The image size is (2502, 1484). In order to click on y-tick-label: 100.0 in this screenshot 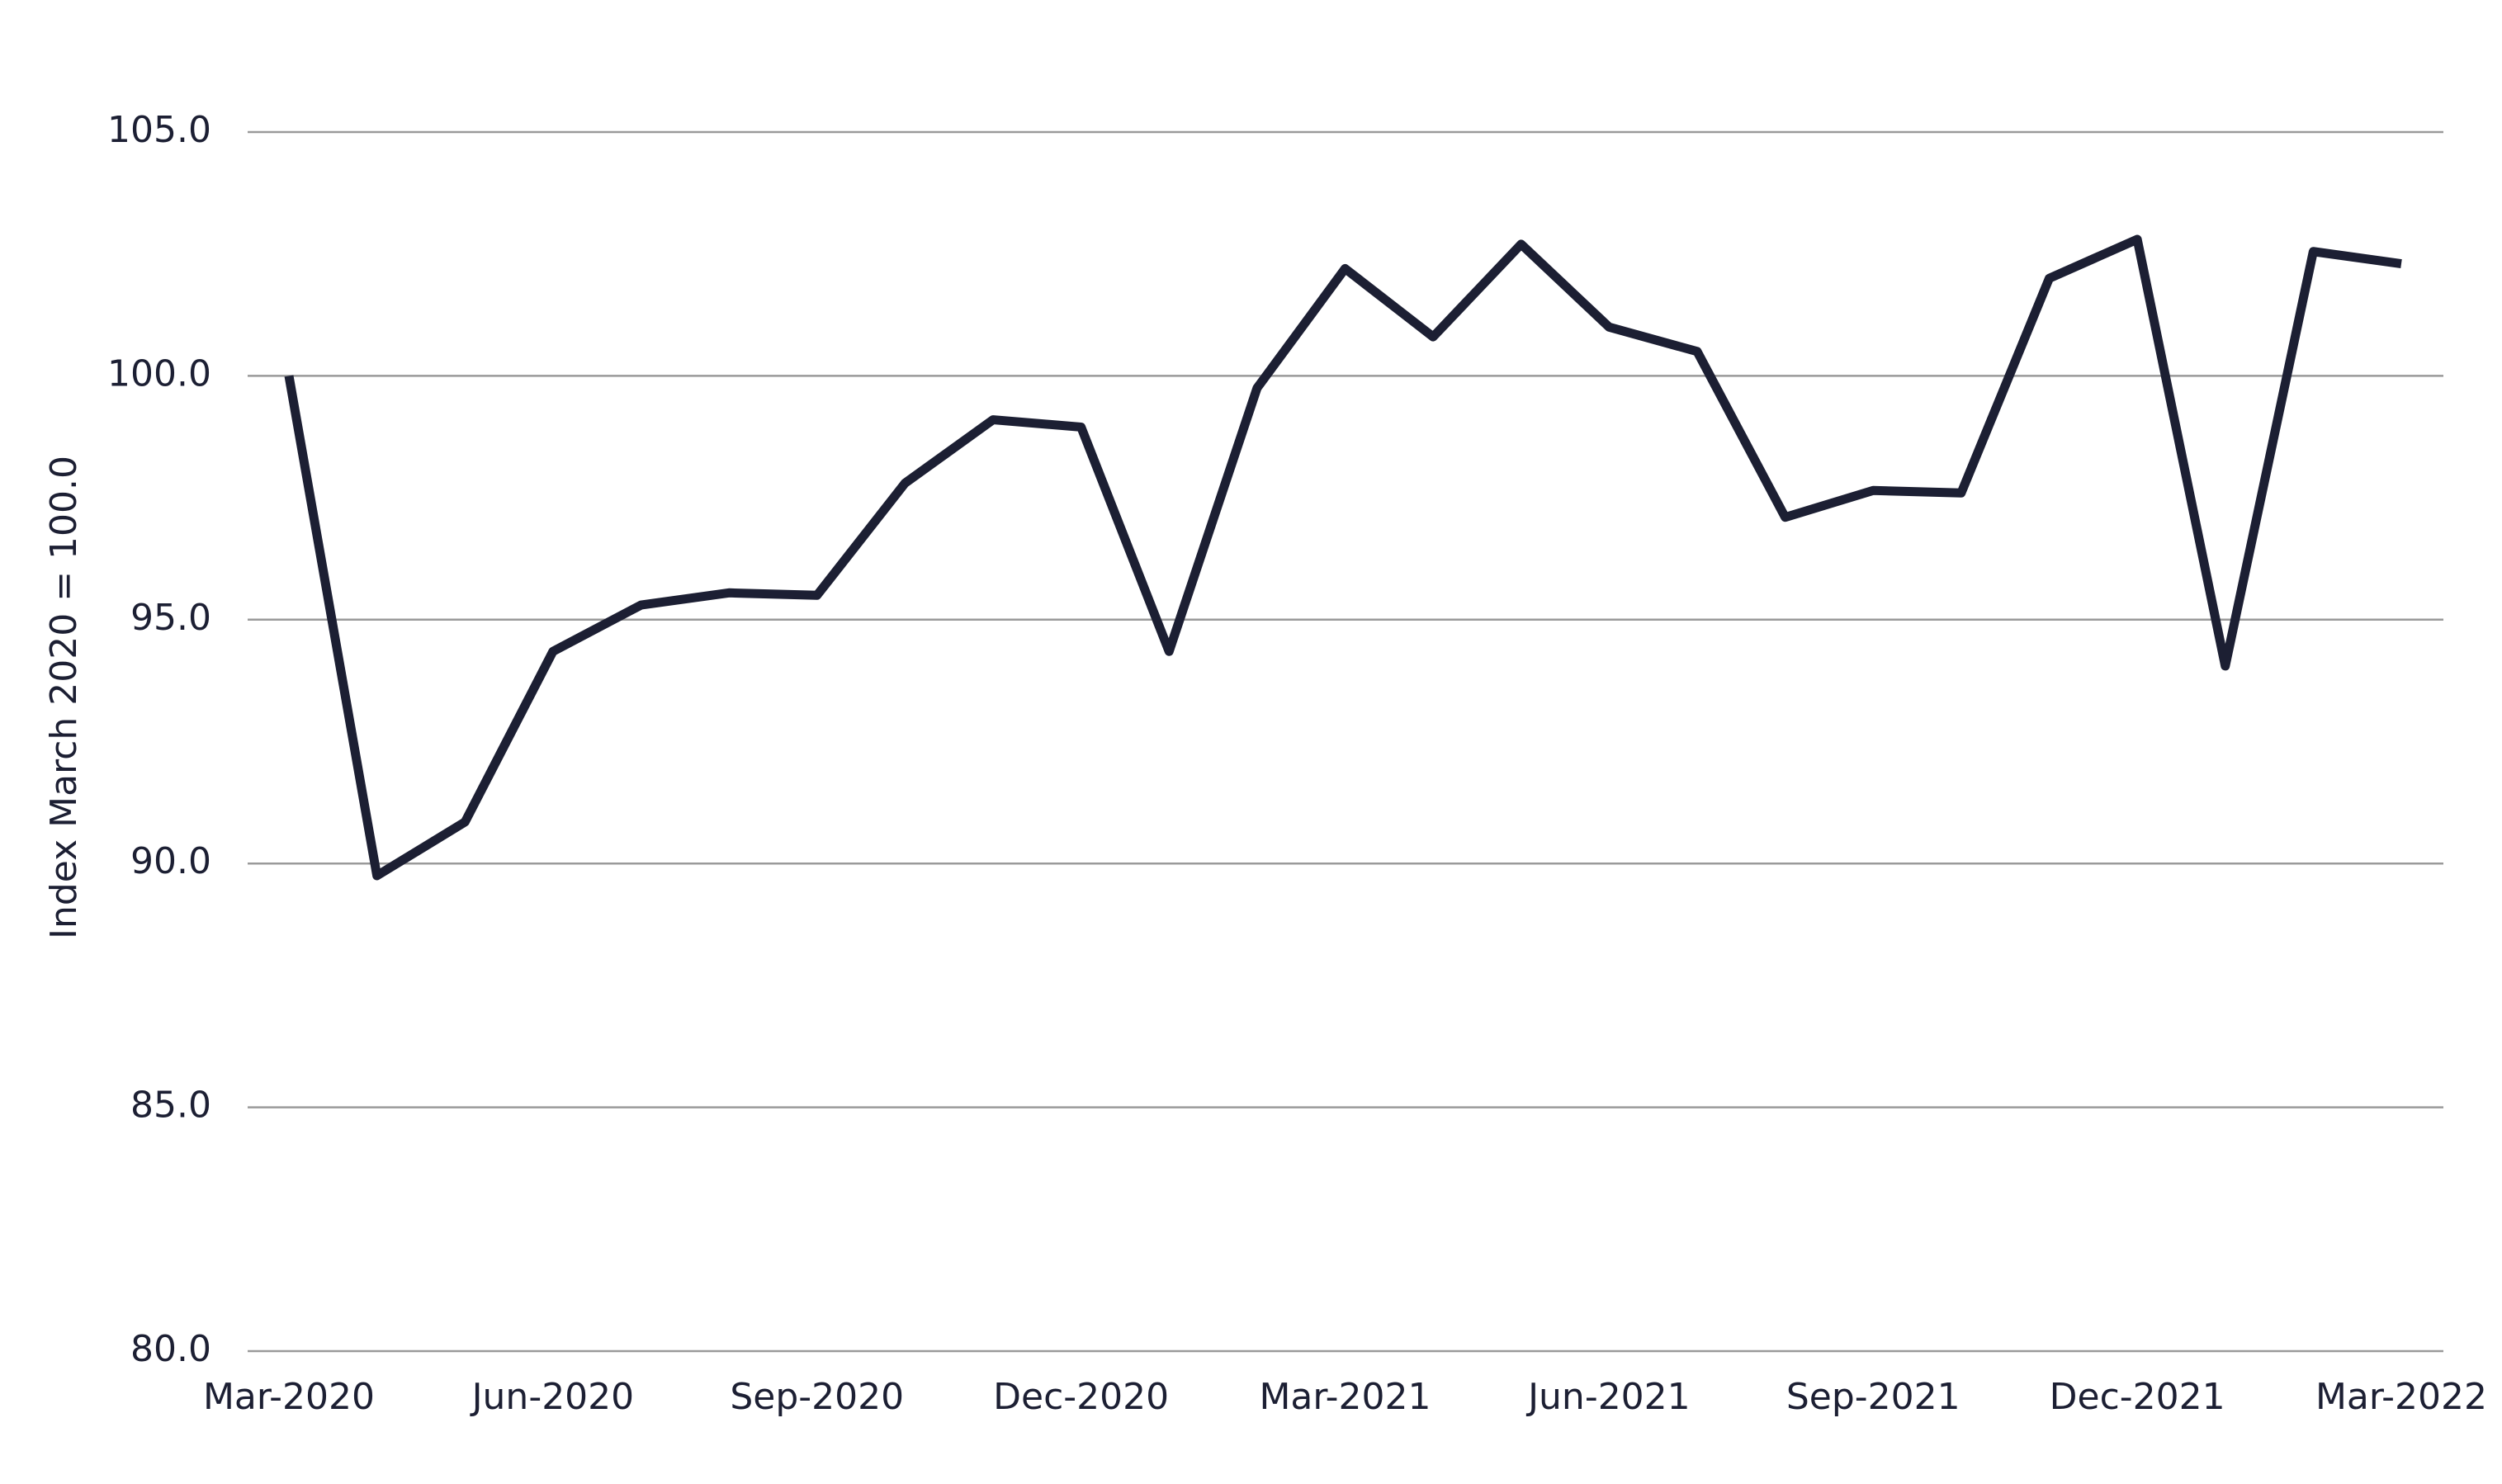, I will do `click(159, 373)`.